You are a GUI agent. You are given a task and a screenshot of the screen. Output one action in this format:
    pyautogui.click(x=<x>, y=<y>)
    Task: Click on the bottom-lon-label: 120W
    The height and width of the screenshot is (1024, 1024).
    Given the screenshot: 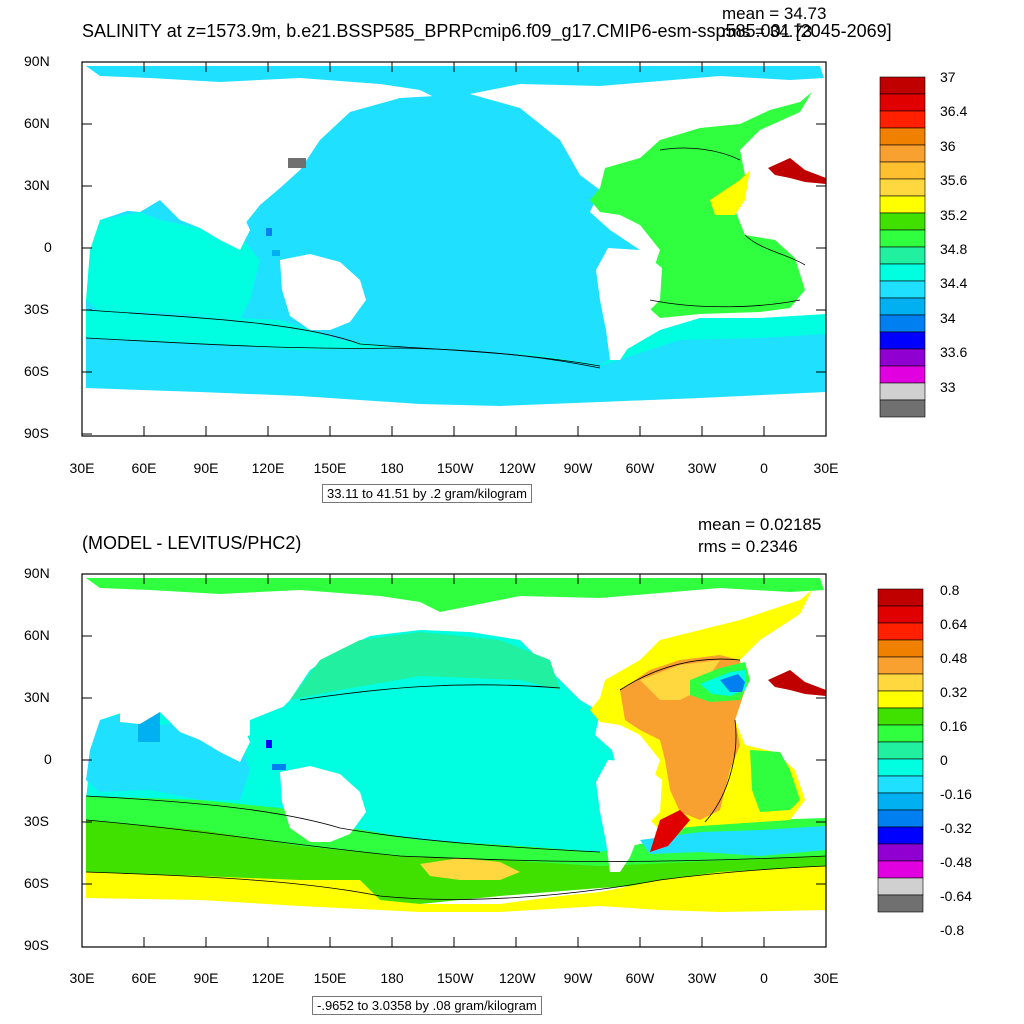 What is the action you would take?
    pyautogui.click(x=517, y=978)
    